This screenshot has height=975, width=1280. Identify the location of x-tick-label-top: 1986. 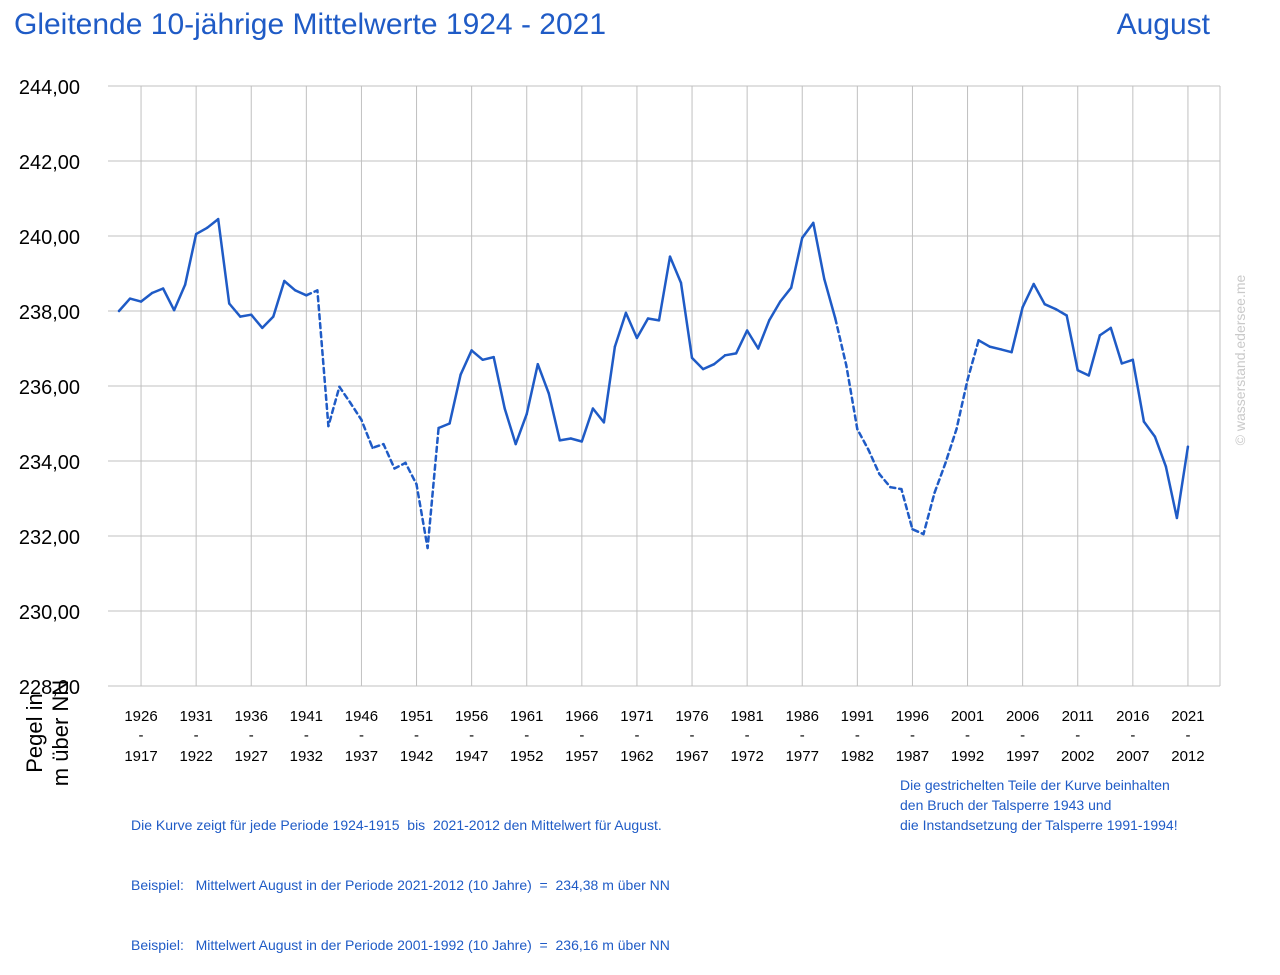
(802, 716).